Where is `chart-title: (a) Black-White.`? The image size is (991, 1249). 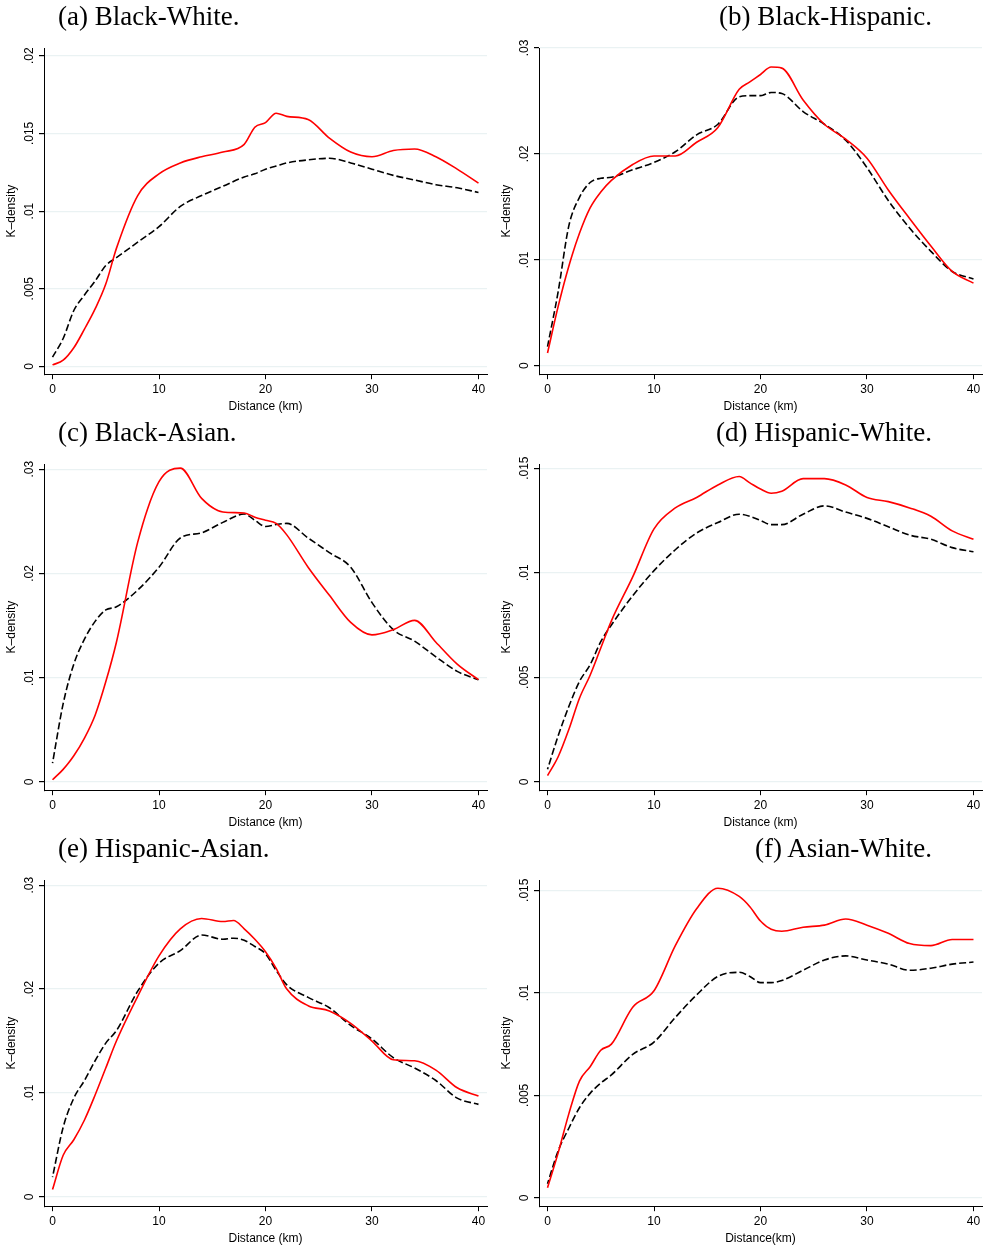 chart-title: (a) Black-White. is located at coordinates (149, 16).